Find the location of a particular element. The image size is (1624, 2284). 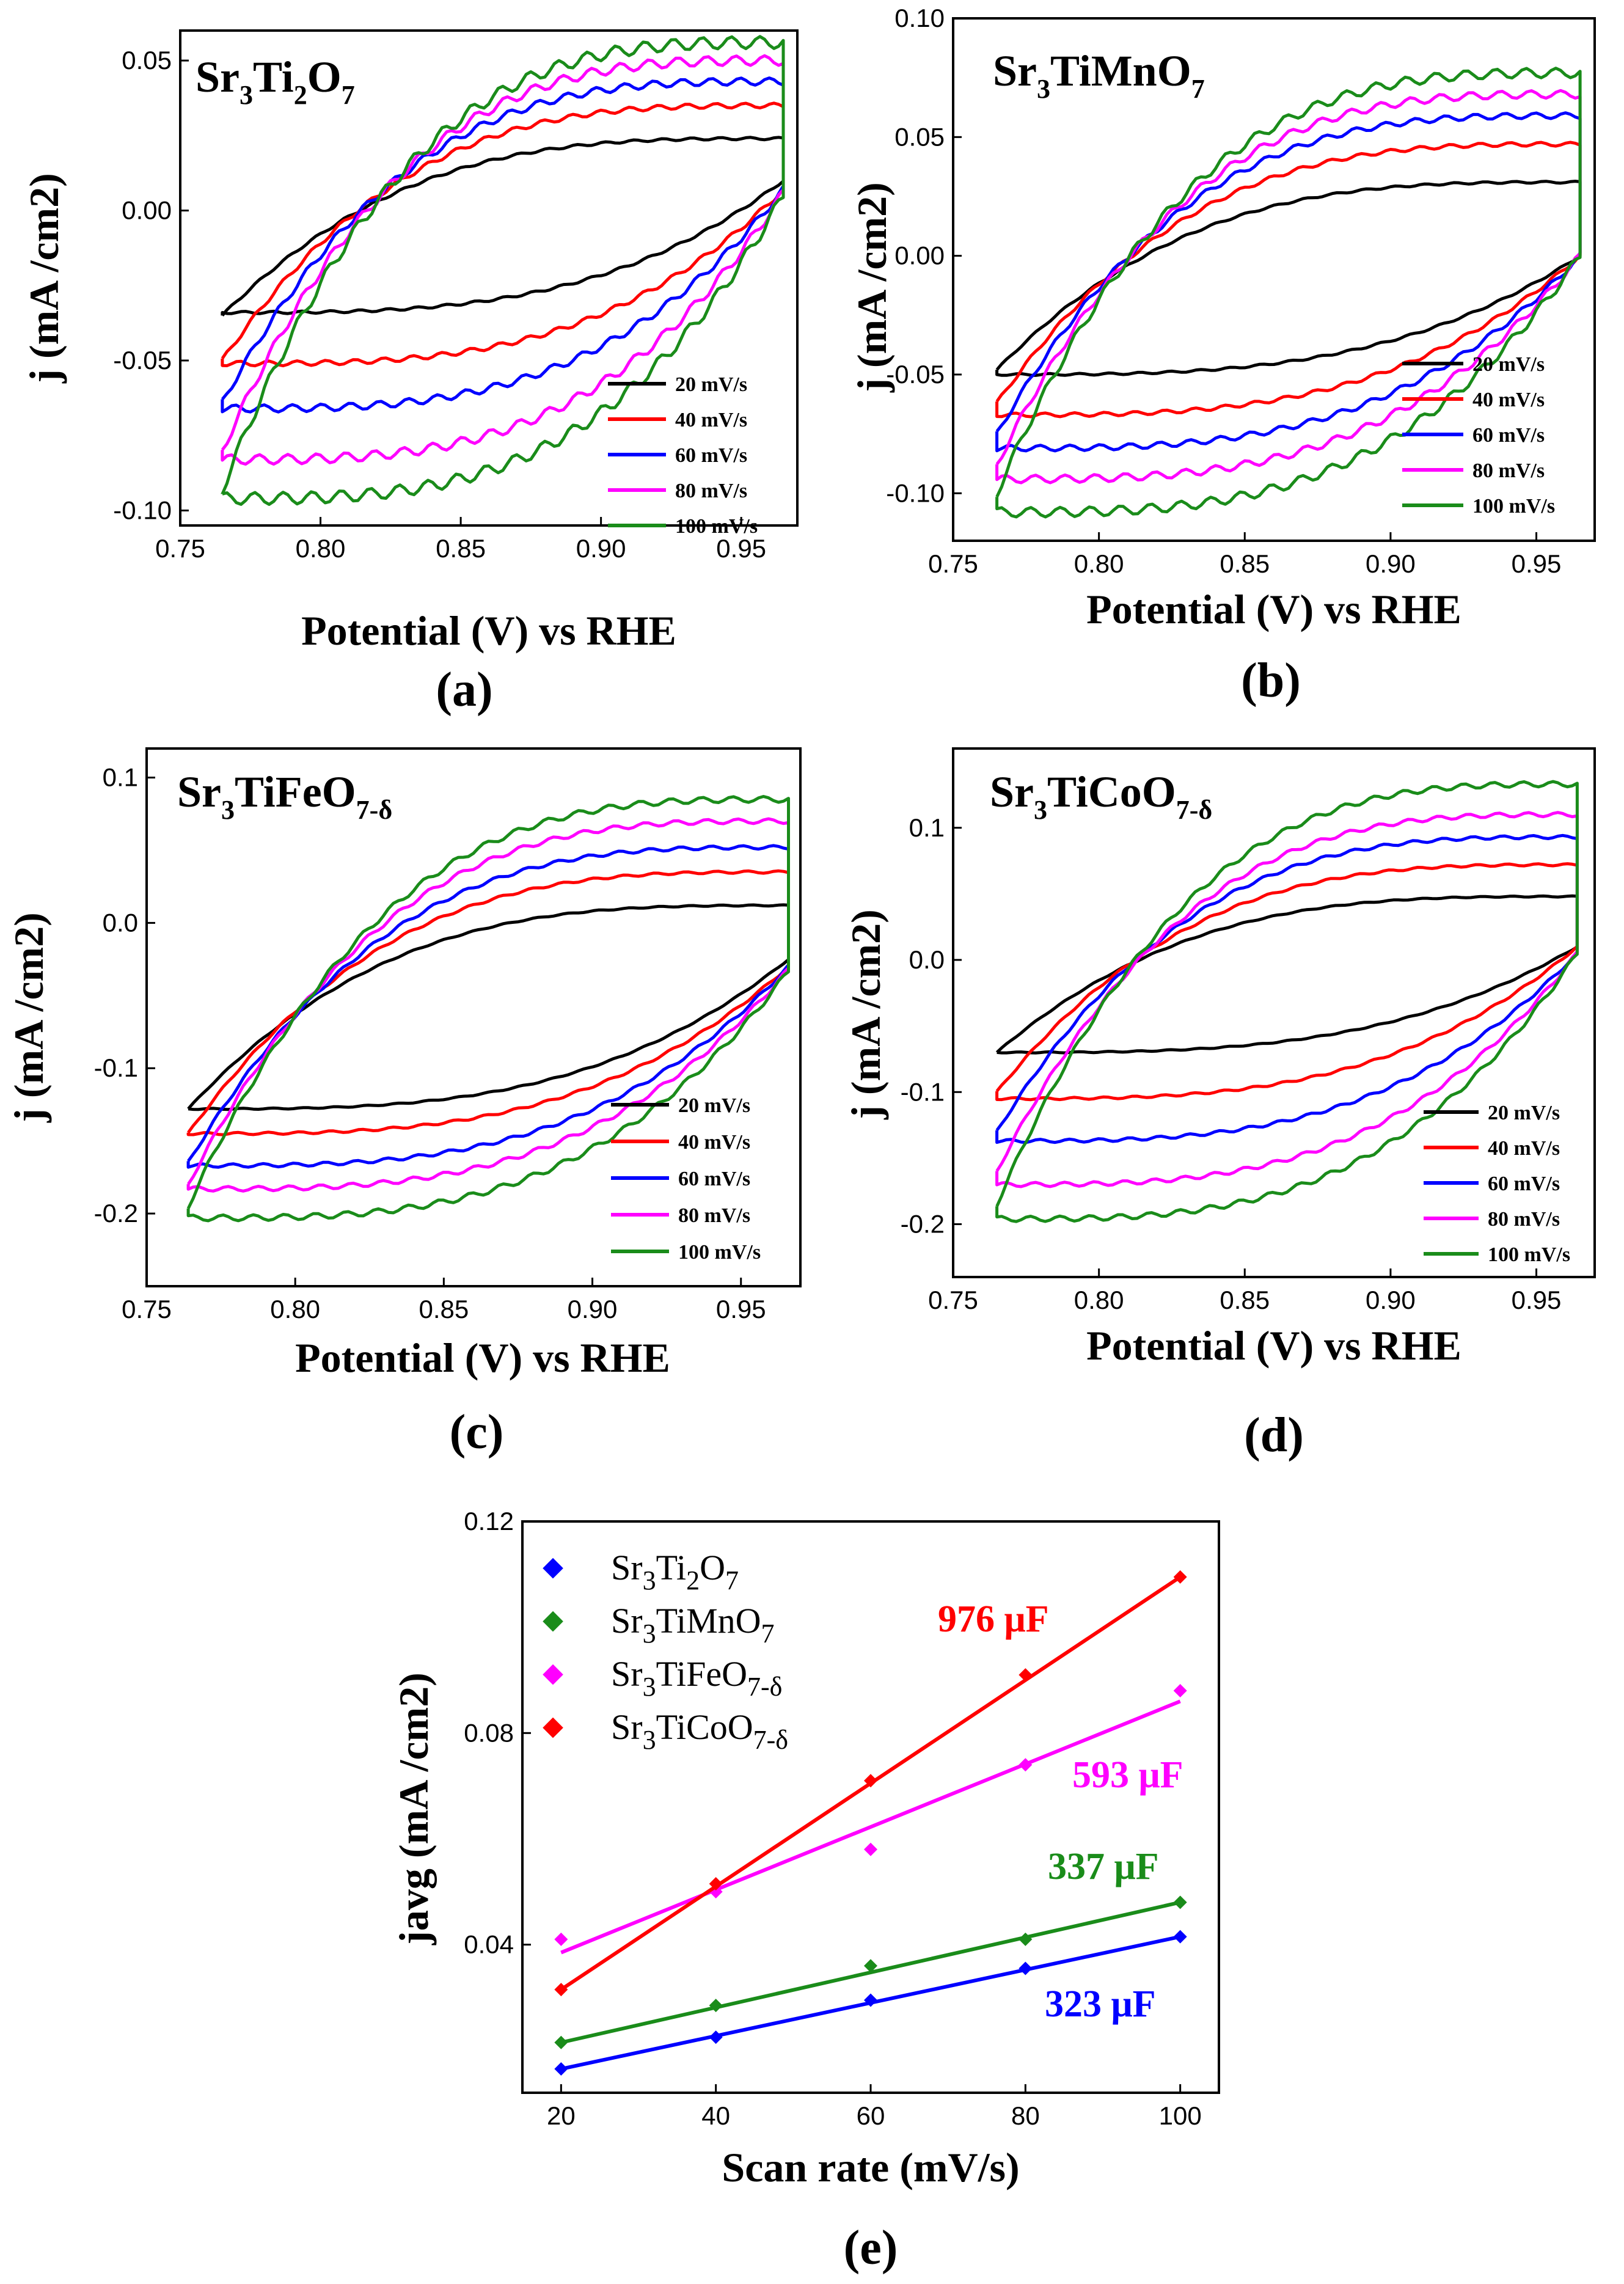

legend-e-label-3: Sr3TiCoO7-δ is located at coordinates (699, 1731).